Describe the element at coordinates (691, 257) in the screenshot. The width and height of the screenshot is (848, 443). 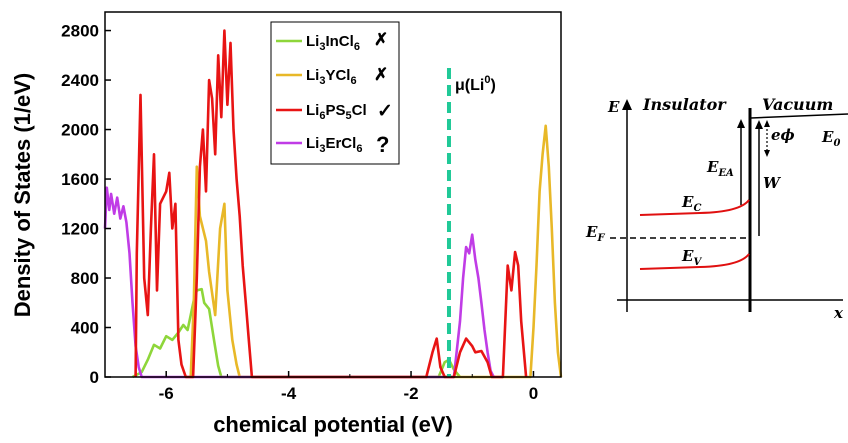
I see `valence-band-label: EV` at that location.